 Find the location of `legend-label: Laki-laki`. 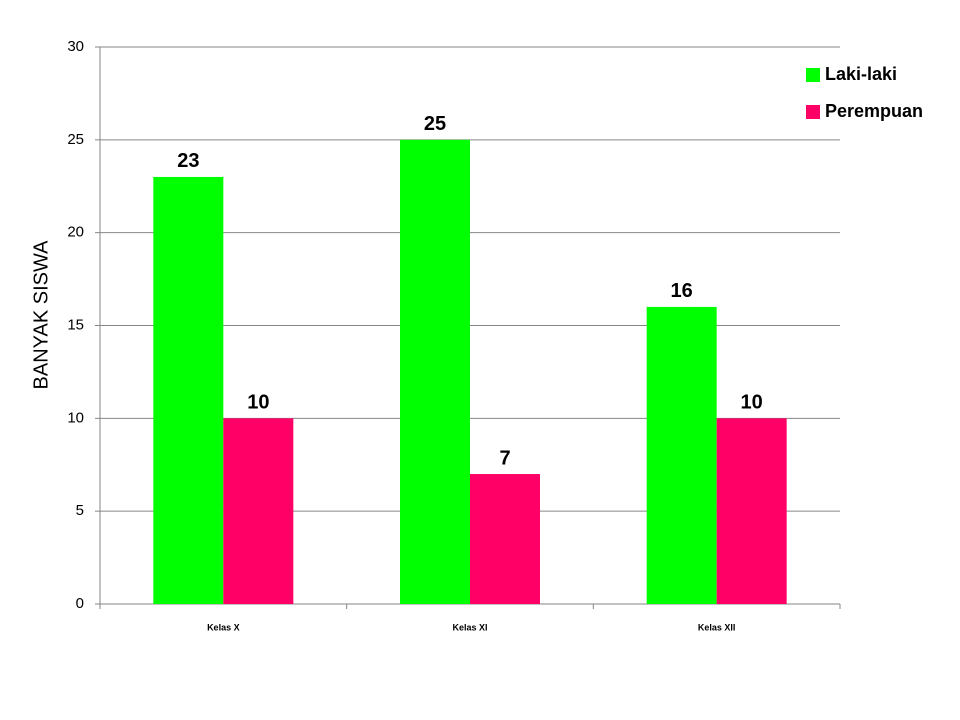

legend-label: Laki-laki is located at coordinates (861, 74).